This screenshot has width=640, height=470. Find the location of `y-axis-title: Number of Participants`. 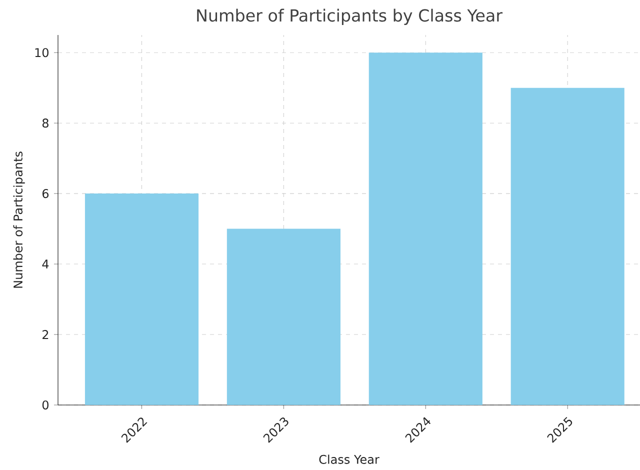

y-axis-title: Number of Participants is located at coordinates (19, 220).